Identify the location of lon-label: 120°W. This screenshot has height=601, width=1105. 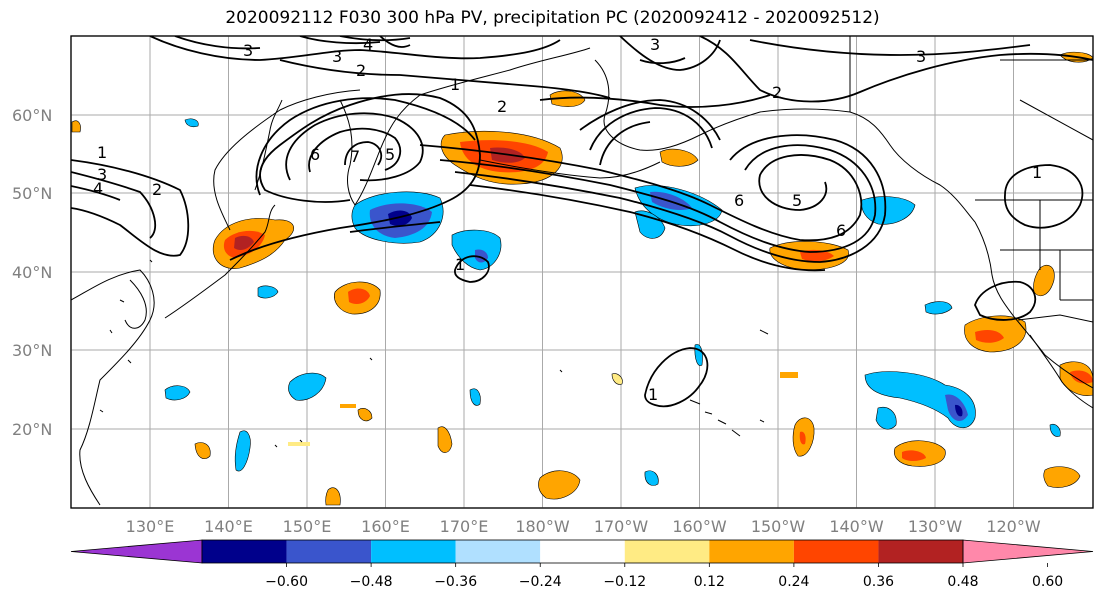
(1013, 526).